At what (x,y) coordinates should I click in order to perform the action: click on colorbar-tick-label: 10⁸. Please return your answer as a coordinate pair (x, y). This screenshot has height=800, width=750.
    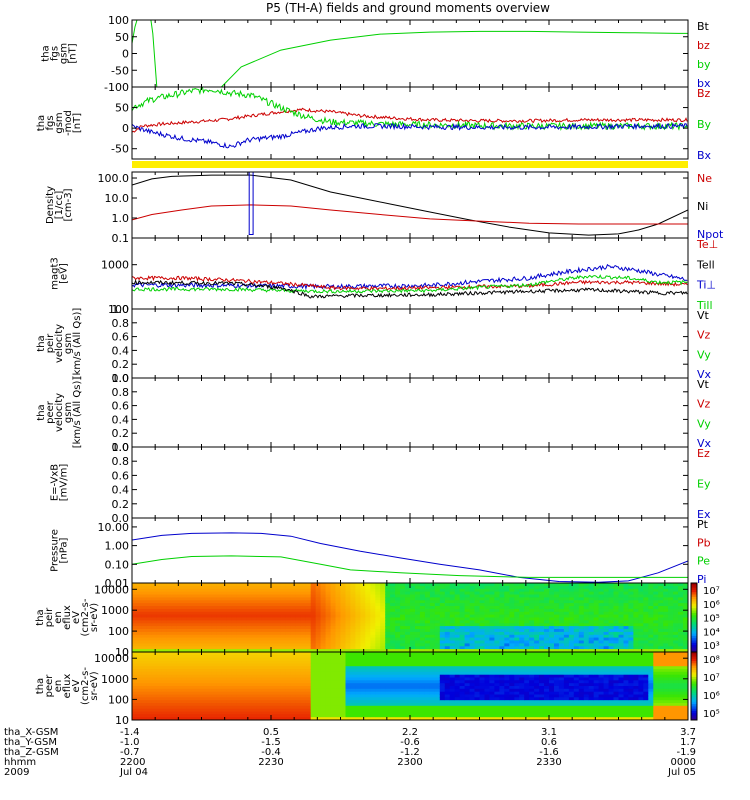
    Looking at the image, I should click on (711, 660).